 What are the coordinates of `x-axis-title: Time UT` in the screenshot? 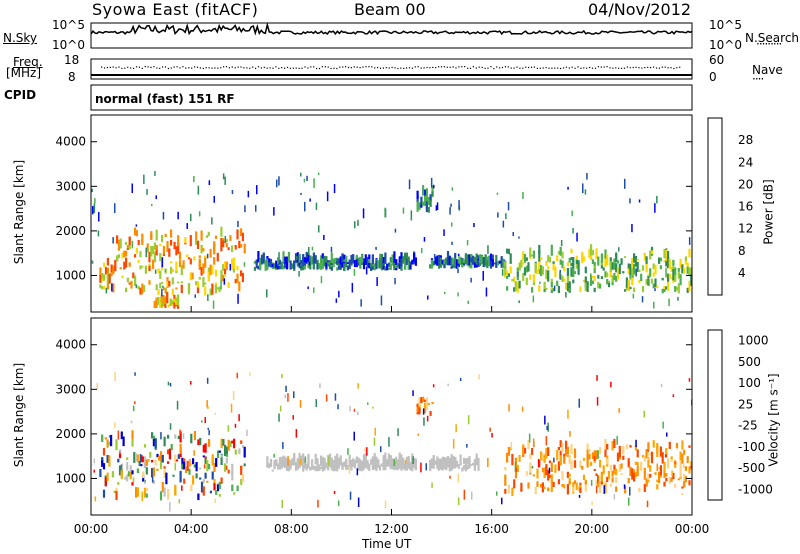 It's located at (387, 544).